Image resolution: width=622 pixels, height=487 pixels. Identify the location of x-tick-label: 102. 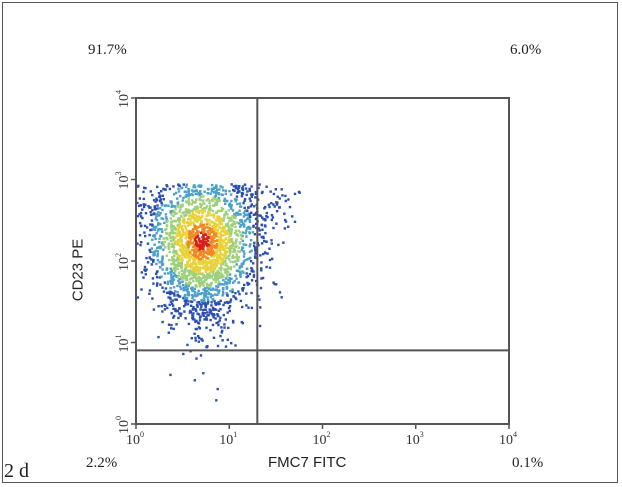
(322, 439).